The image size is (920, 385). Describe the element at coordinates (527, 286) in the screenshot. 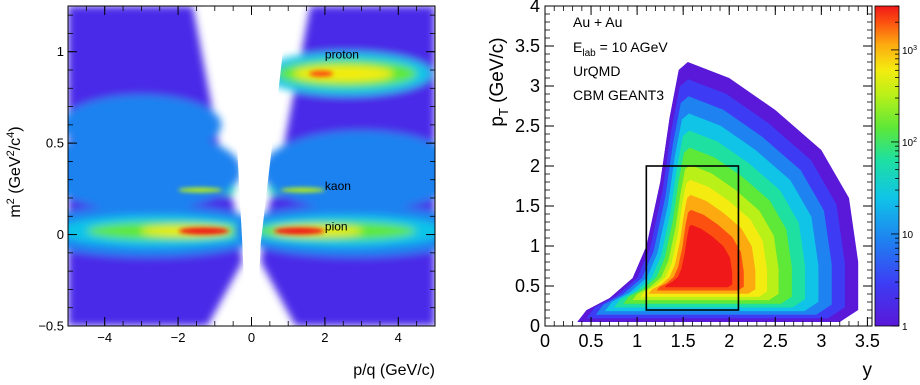

I see `right-y-tick-label: 0.5` at that location.